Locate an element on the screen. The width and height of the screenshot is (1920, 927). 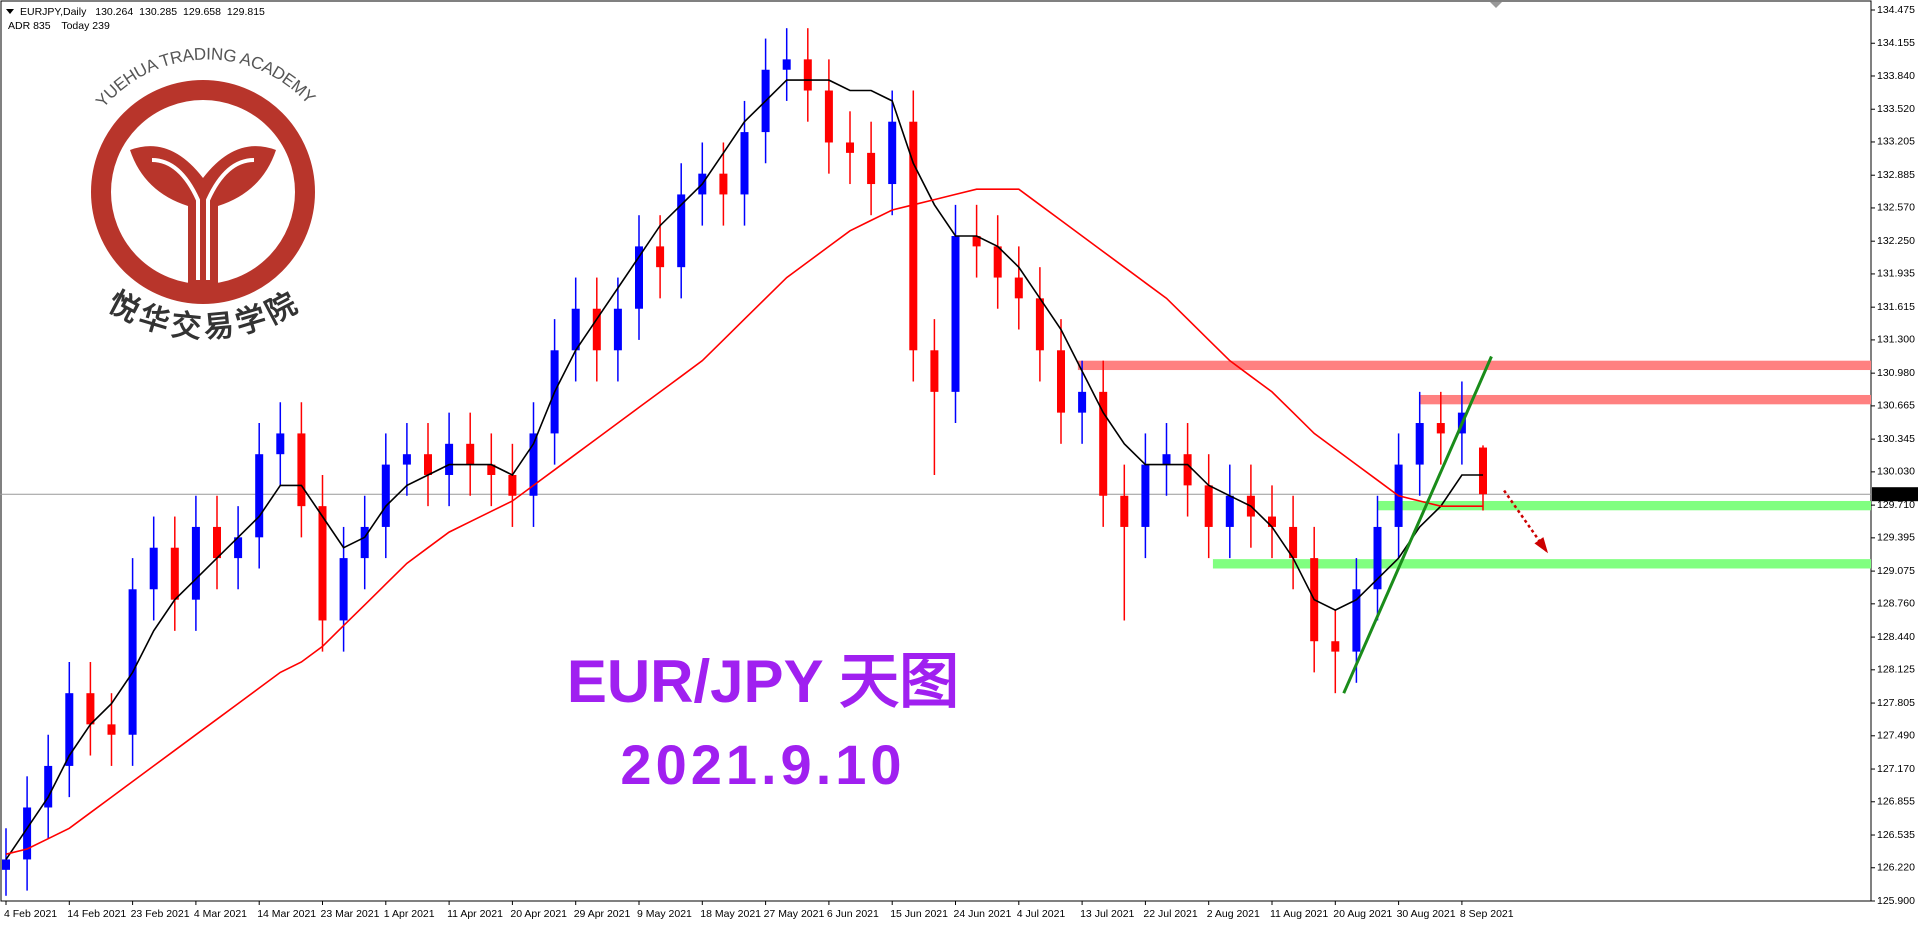
x-tick-label: 9 May 2021 is located at coordinates (664, 914).